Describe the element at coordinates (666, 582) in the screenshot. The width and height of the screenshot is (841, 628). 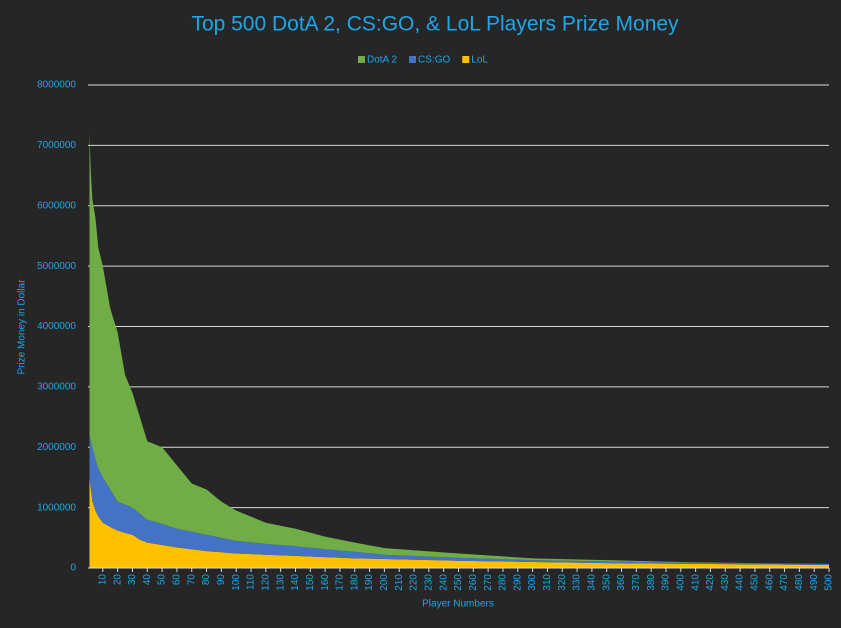
I see `x-tick-label: 390` at that location.